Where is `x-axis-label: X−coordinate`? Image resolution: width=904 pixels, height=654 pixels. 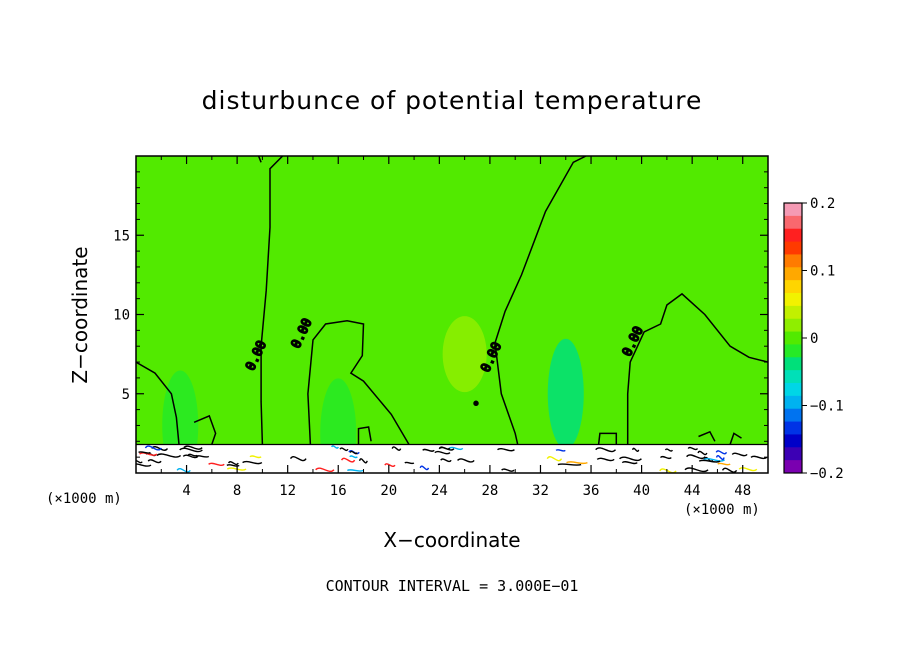
x-axis-label: X−coordinate is located at coordinates (452, 540).